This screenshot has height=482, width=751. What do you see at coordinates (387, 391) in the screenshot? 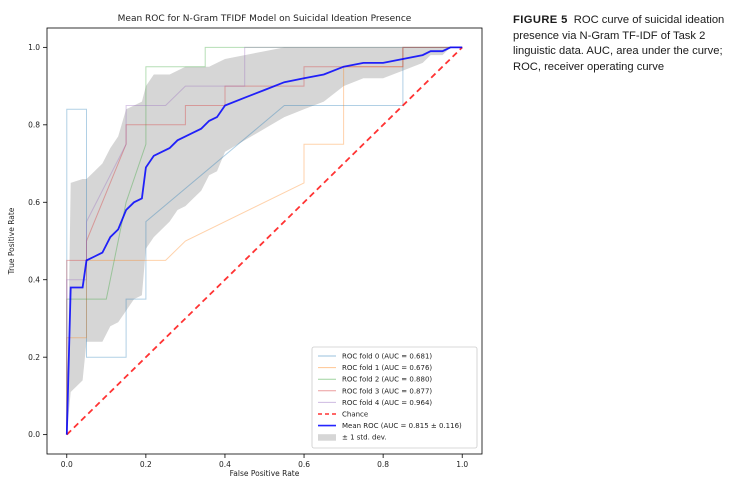
I see `legend-entry-3: ROC fold 3 (AUC = 0.877)` at bounding box center [387, 391].